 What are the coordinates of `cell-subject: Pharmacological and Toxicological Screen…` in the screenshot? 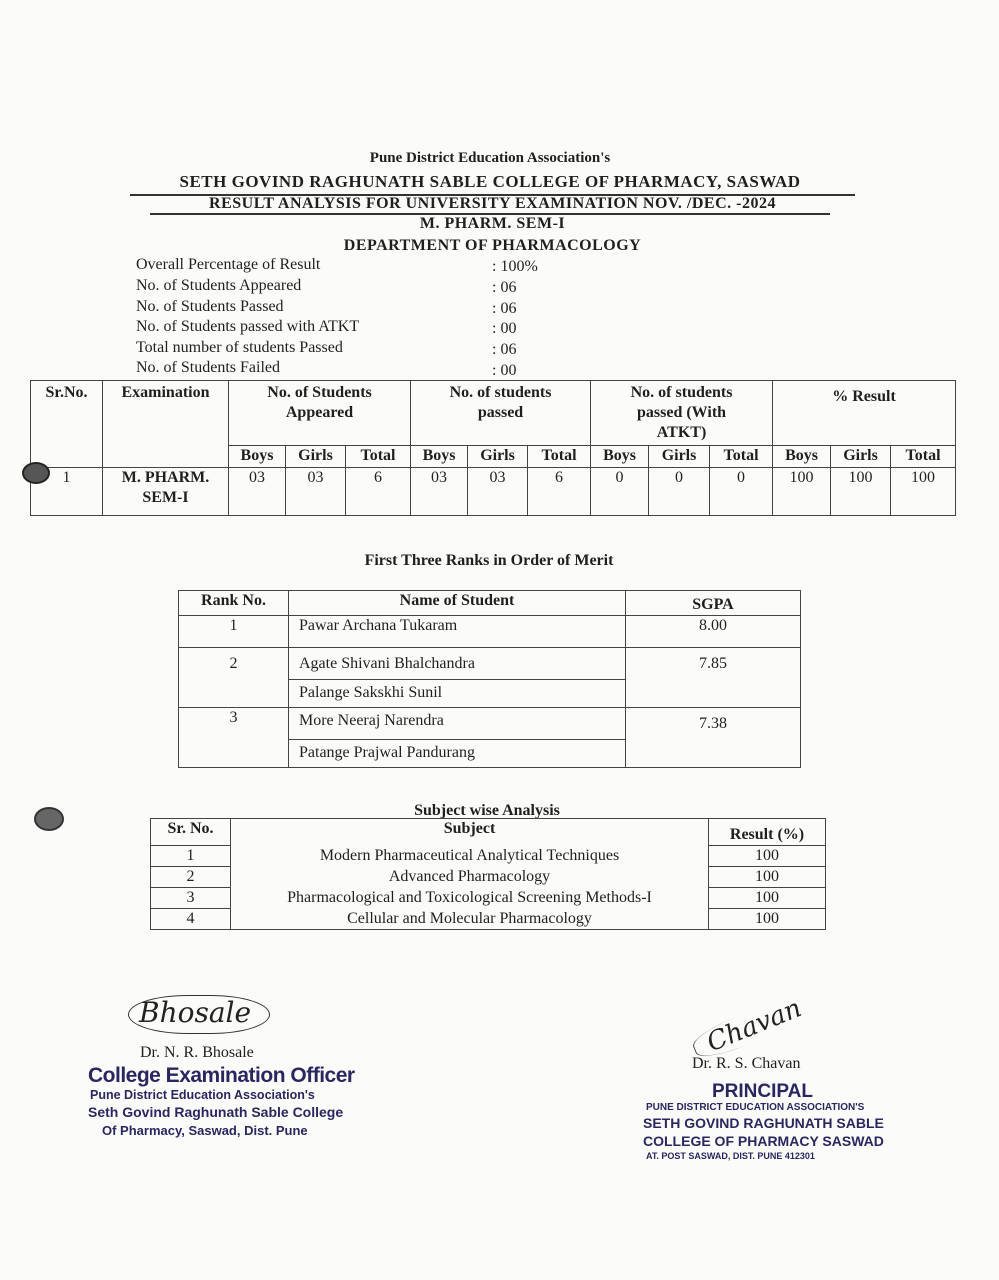 It's located at (469, 898).